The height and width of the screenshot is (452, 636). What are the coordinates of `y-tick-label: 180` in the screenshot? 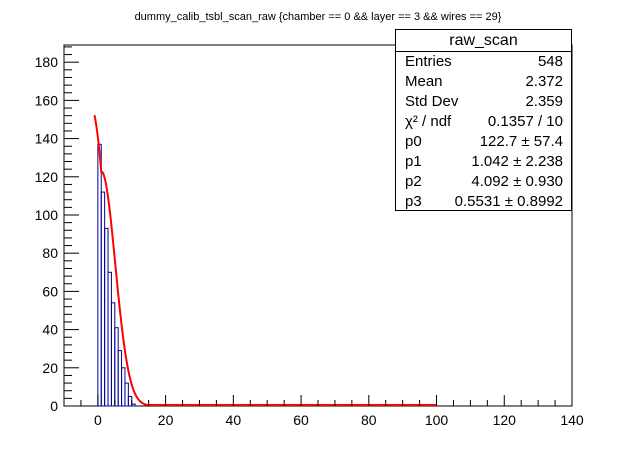 It's located at (47, 62).